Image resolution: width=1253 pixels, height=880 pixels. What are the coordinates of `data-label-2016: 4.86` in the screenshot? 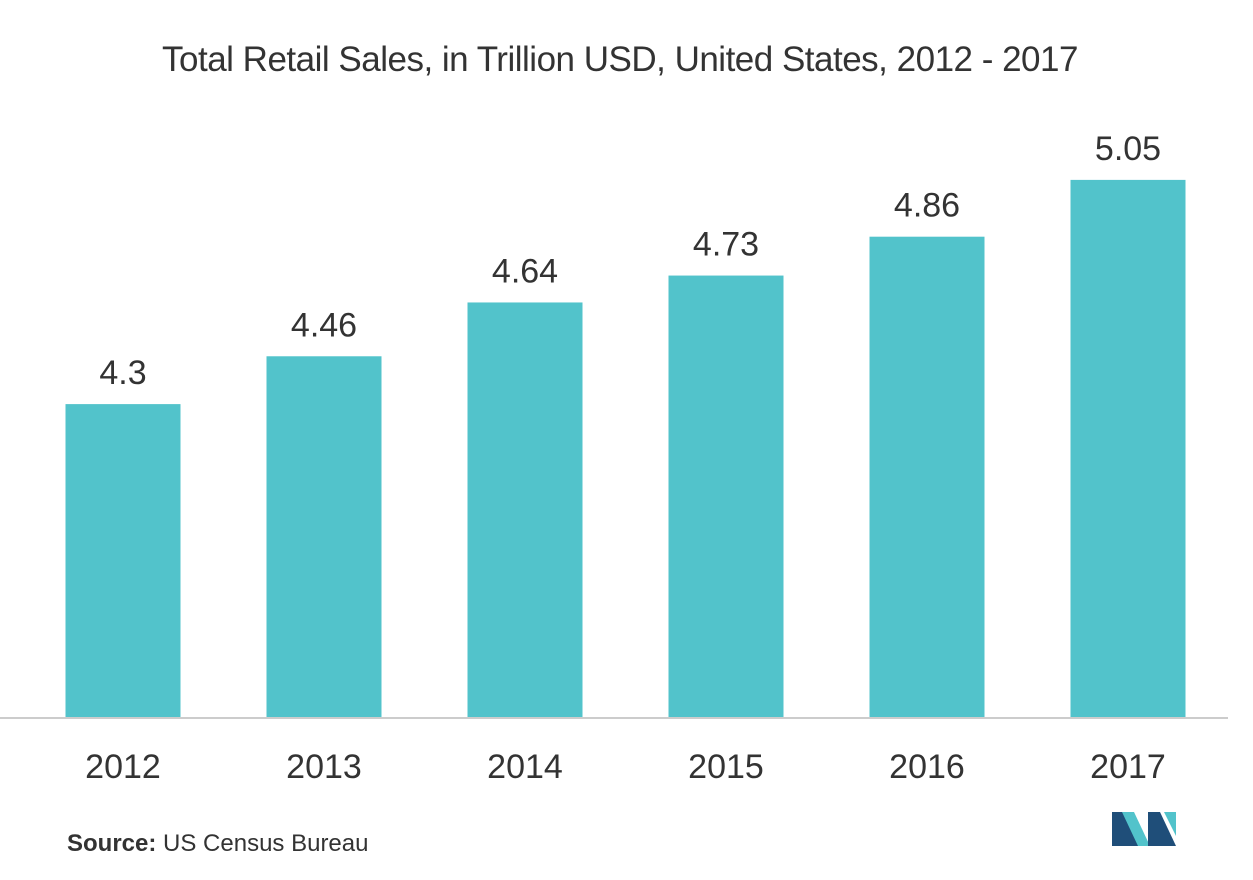 It's located at (927, 206).